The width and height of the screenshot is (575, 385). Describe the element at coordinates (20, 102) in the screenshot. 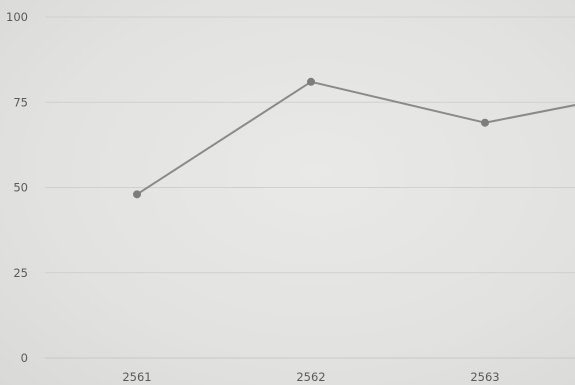

I see `y-tick-label: 75` at that location.